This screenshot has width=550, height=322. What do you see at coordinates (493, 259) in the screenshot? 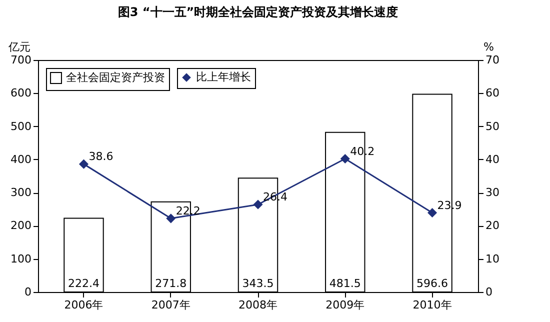
I see `y2-tick-label: 10` at bounding box center [493, 259].